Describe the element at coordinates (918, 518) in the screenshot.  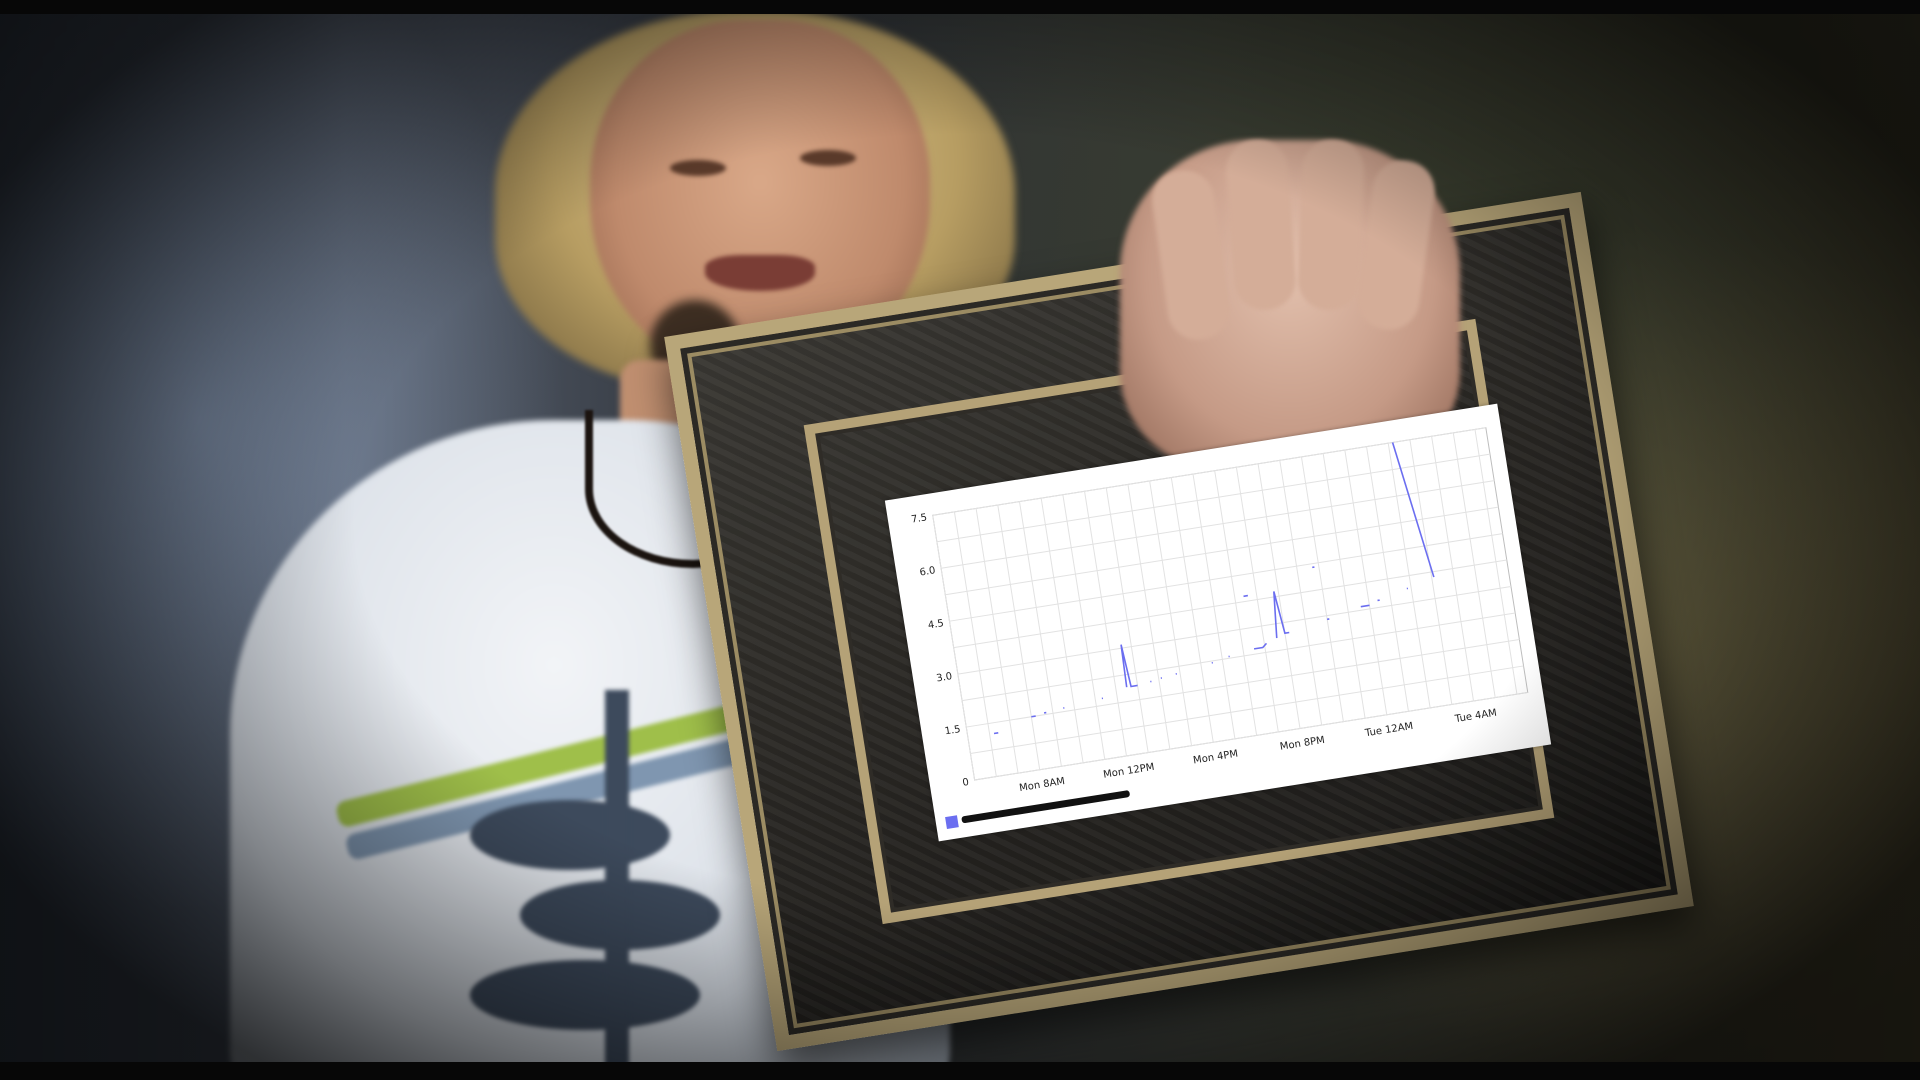
I see `y-tick-label: 7.5` at that location.